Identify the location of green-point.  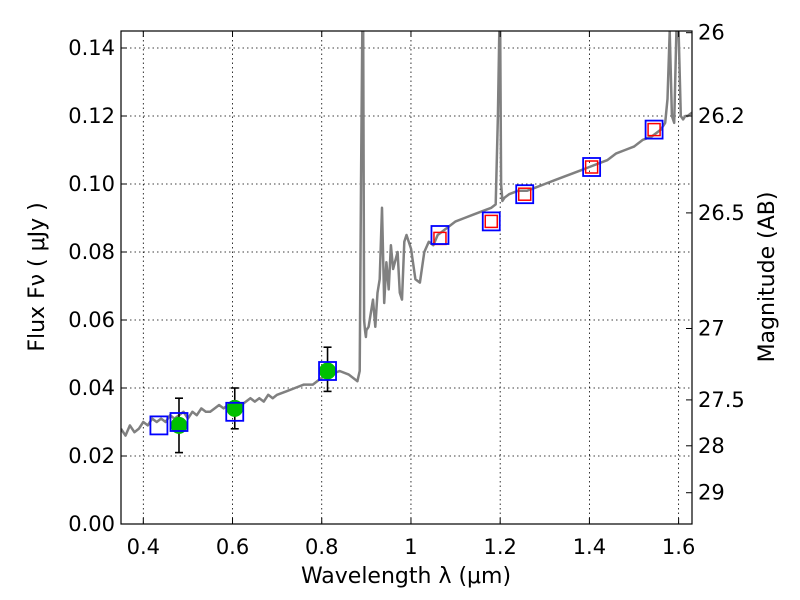
(328, 371).